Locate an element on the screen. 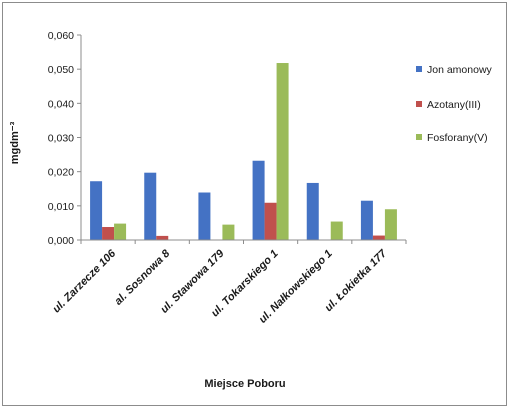 This screenshot has width=511, height=410. y-axis-ticks: 0,000 0,010 0,020 0,030 0,040 0,050 0,060 is located at coordinates (64, 138).